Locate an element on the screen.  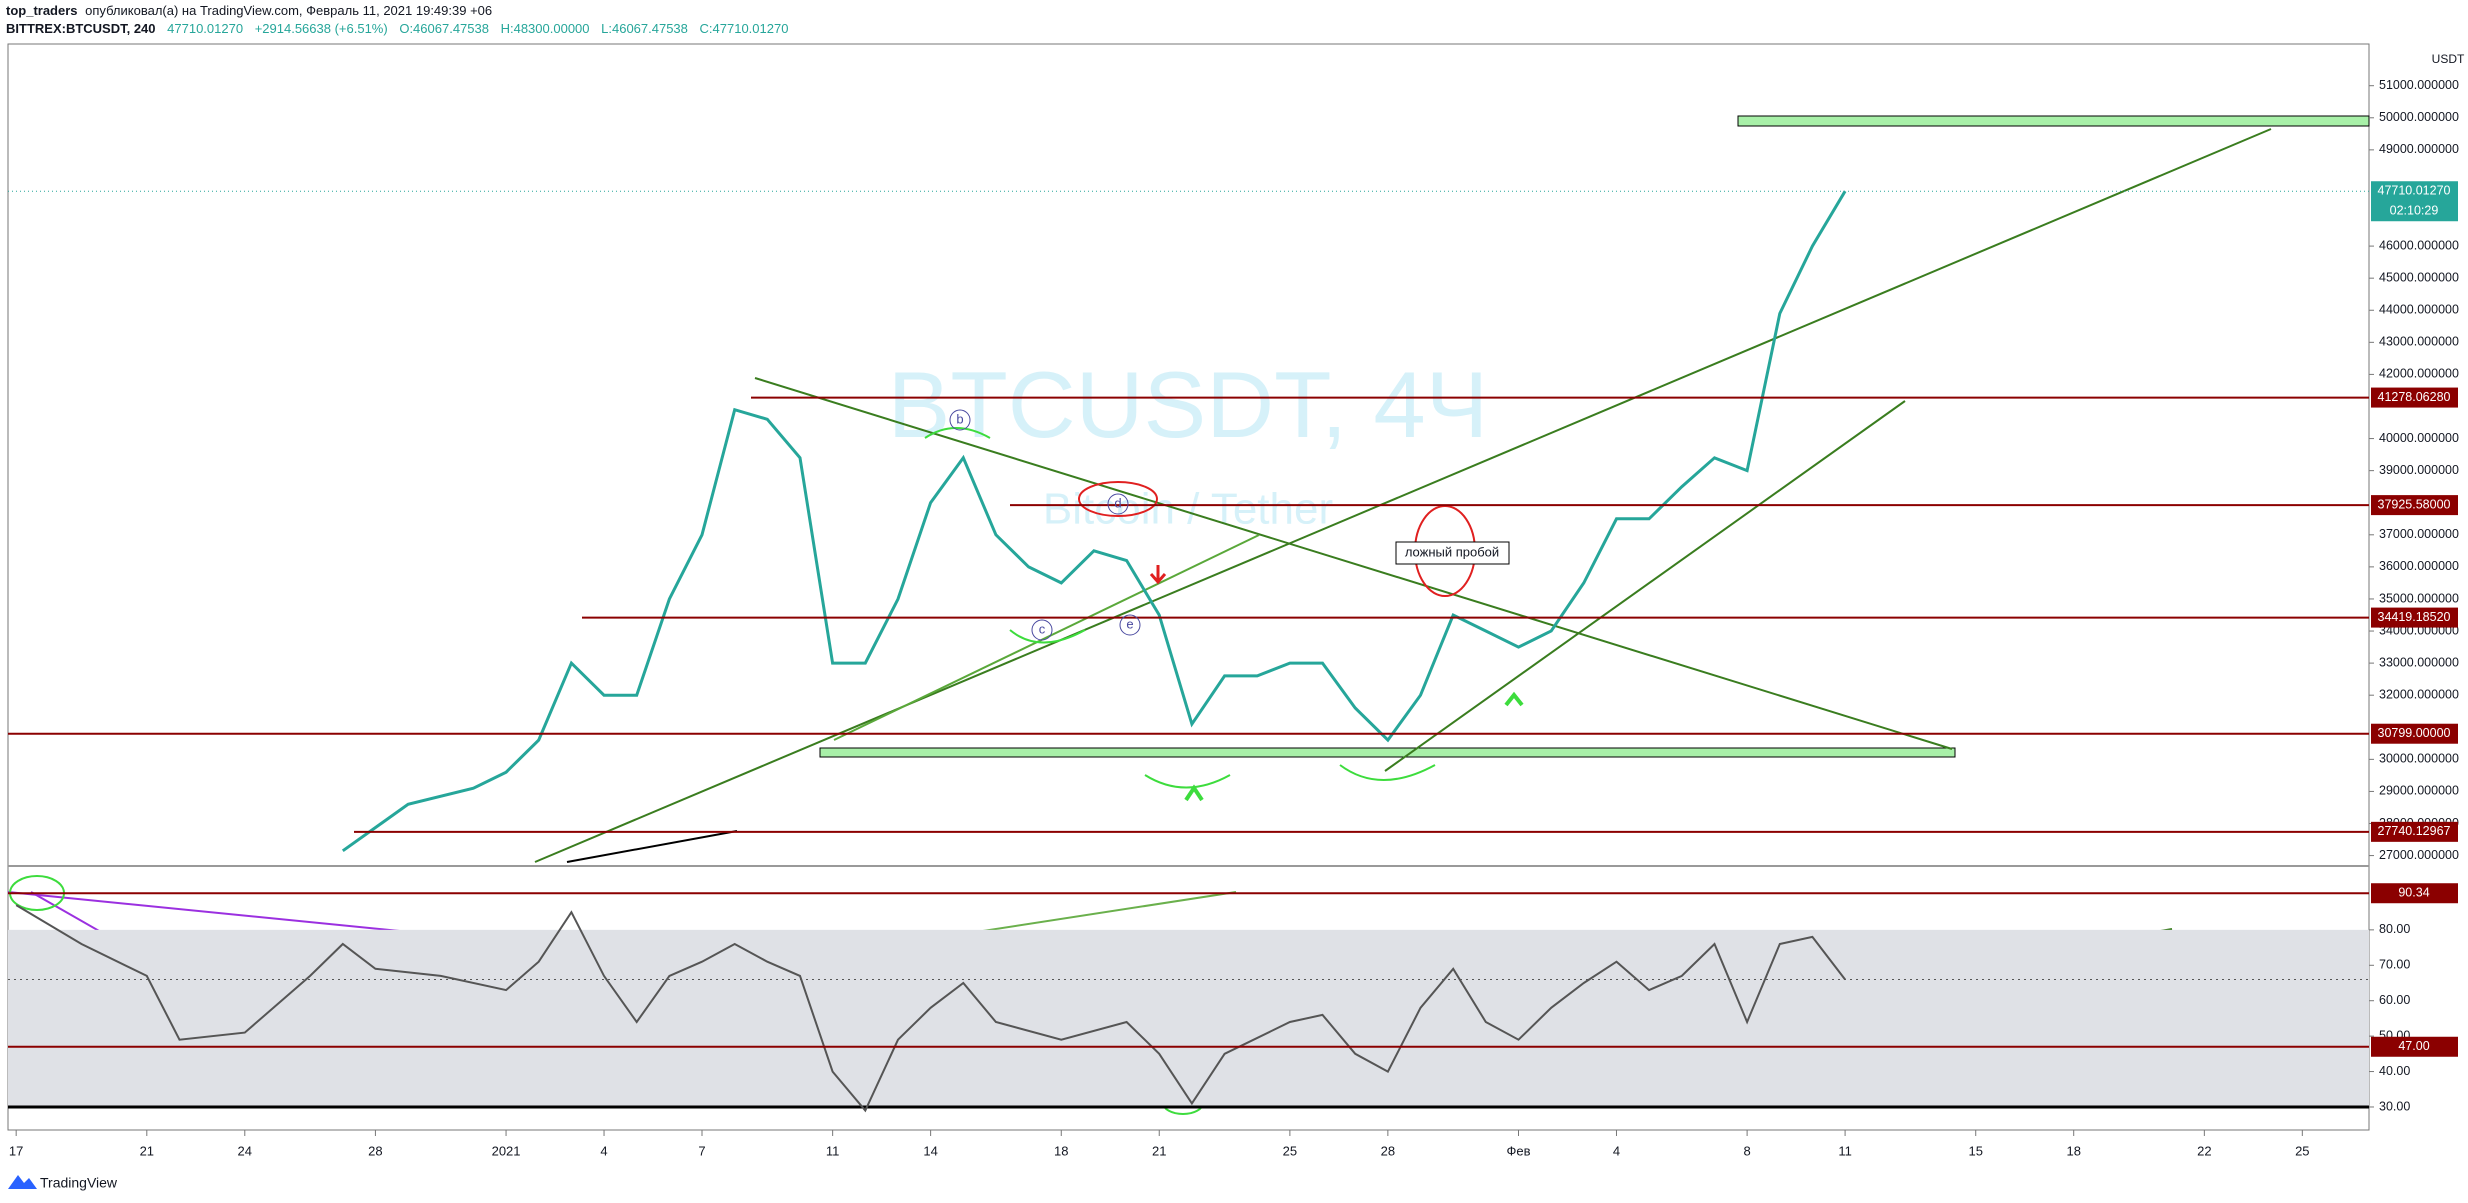
countdown-label: 02:10:29 is located at coordinates (2414, 211).